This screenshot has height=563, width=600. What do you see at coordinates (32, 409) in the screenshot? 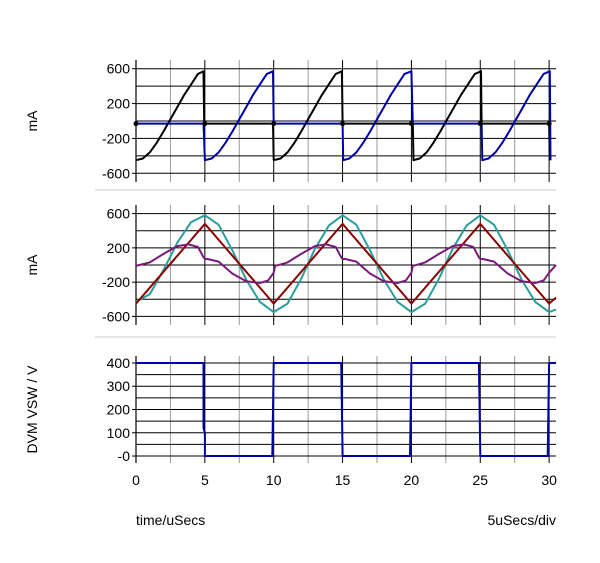
I see `y-axis-title: DVM VSW / V` at bounding box center [32, 409].